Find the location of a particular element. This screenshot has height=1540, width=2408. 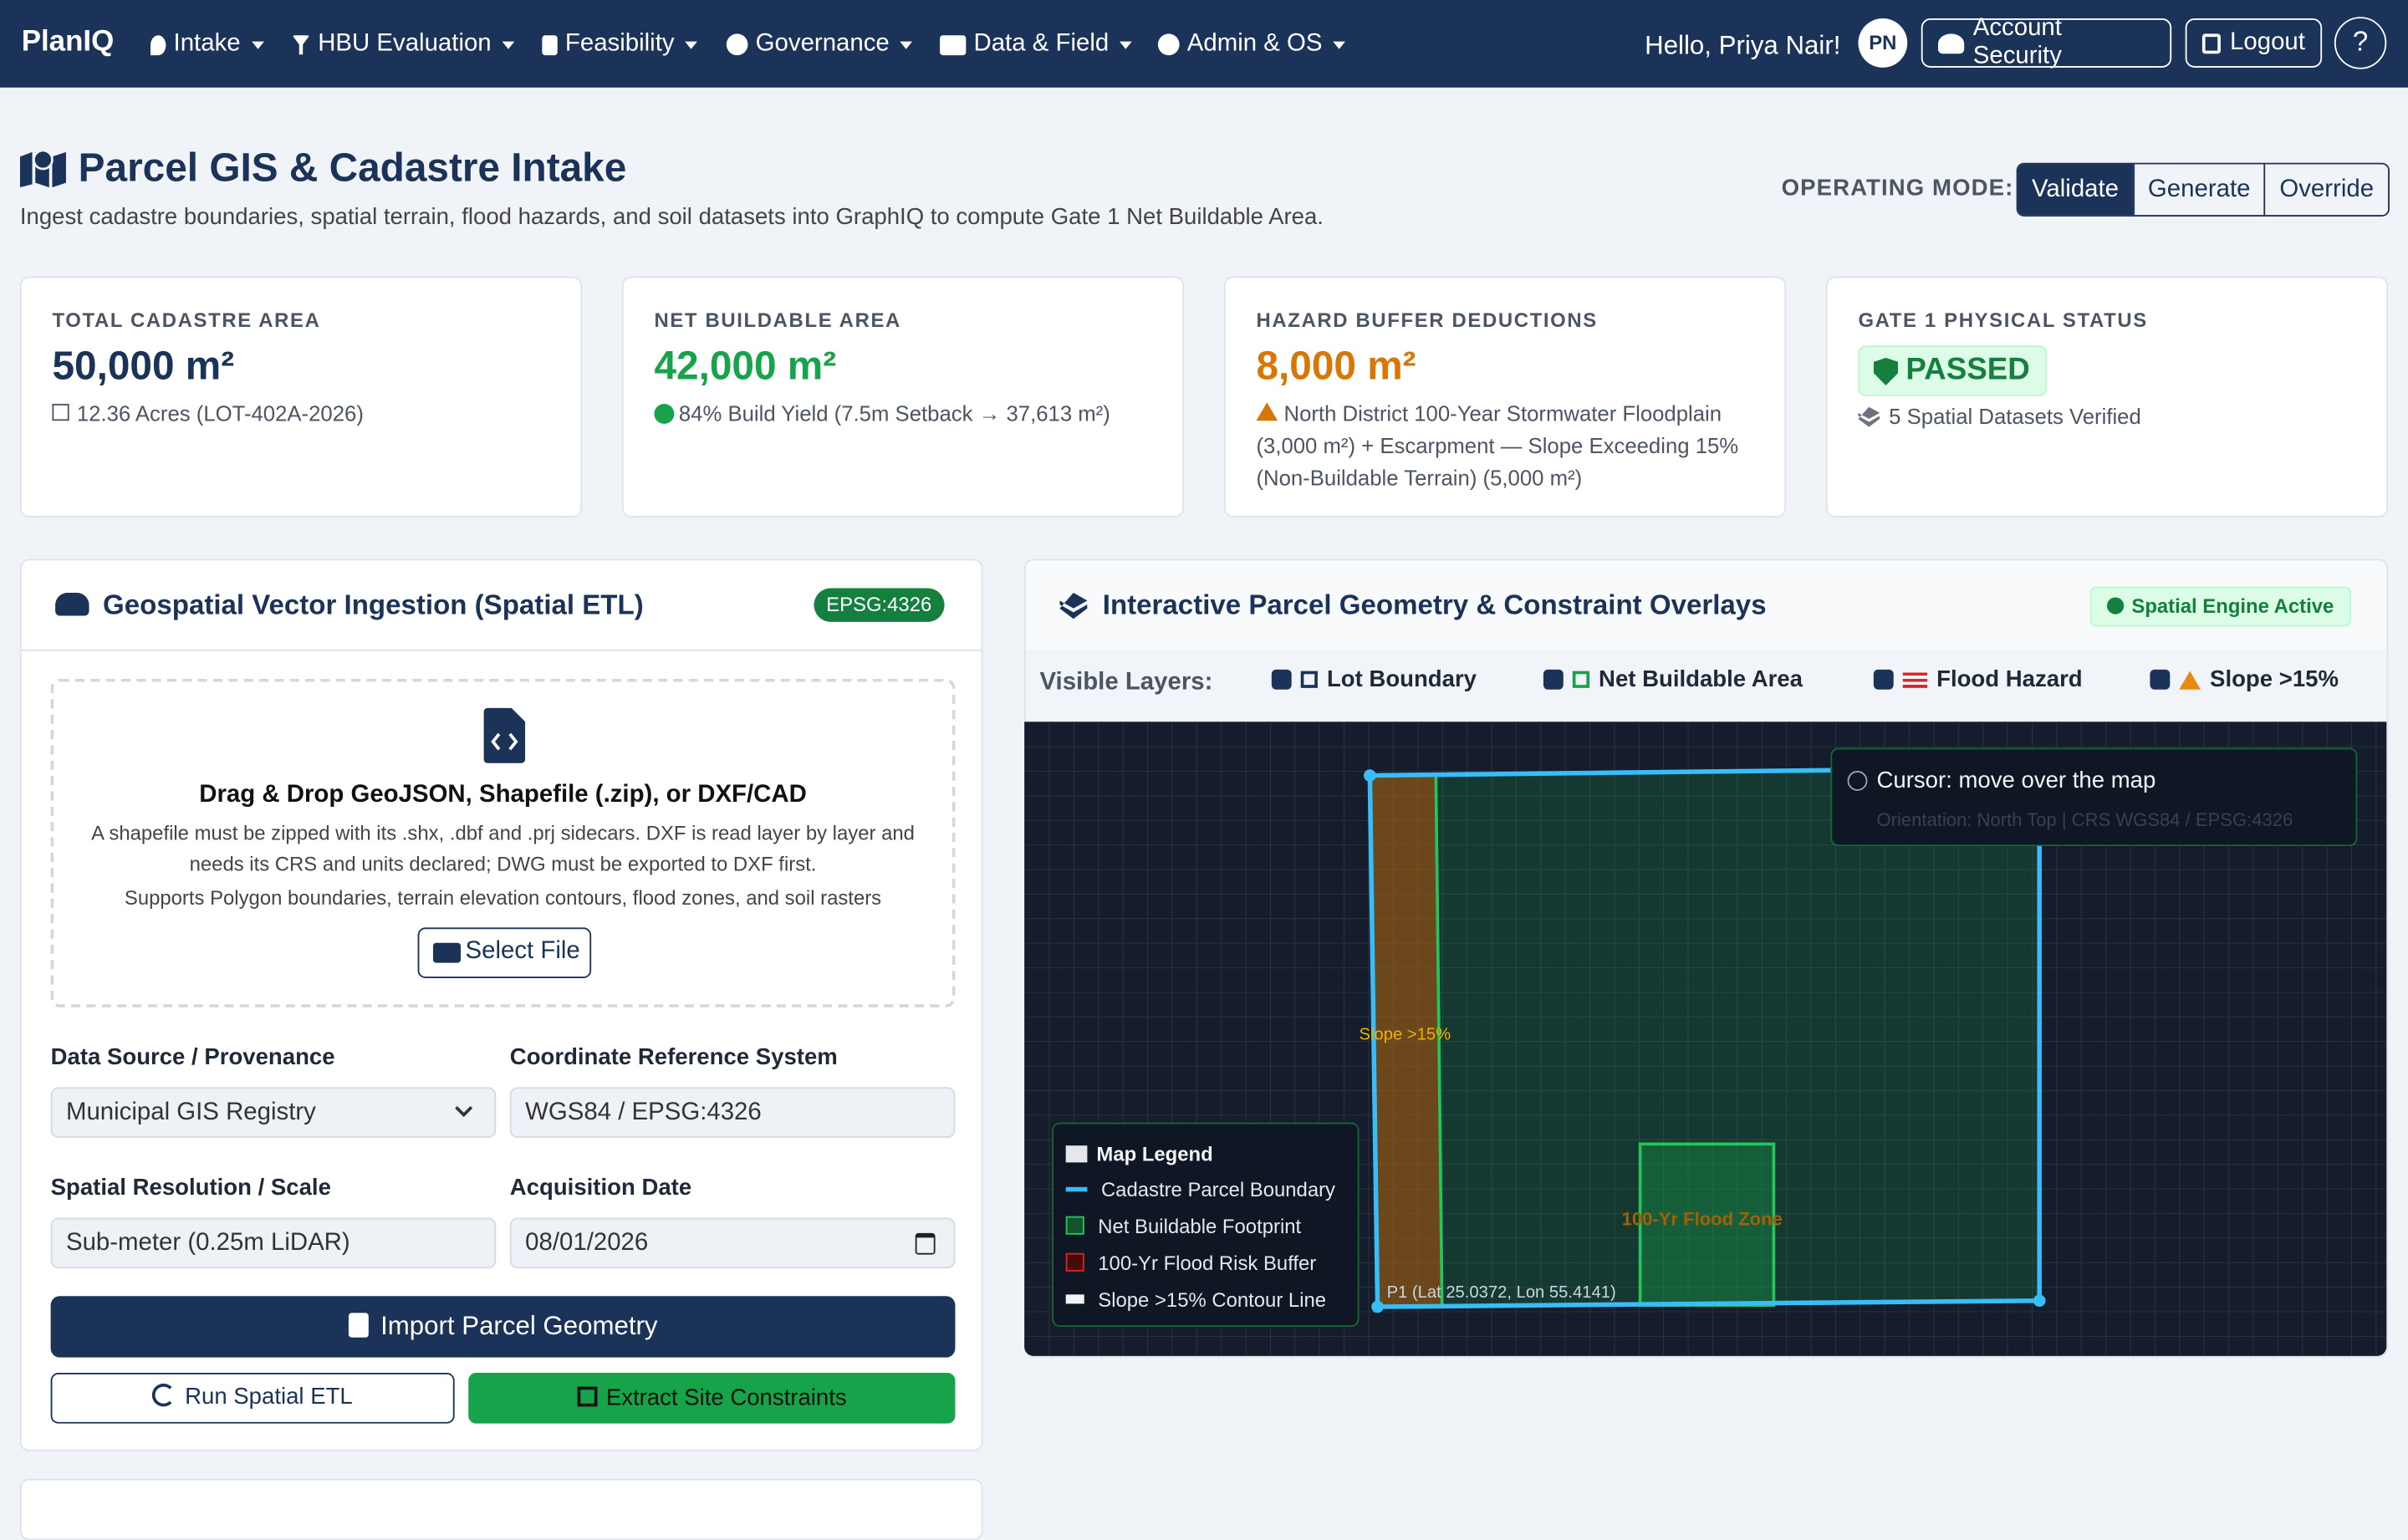

layer-label: Flood Hazard is located at coordinates (2010, 679).